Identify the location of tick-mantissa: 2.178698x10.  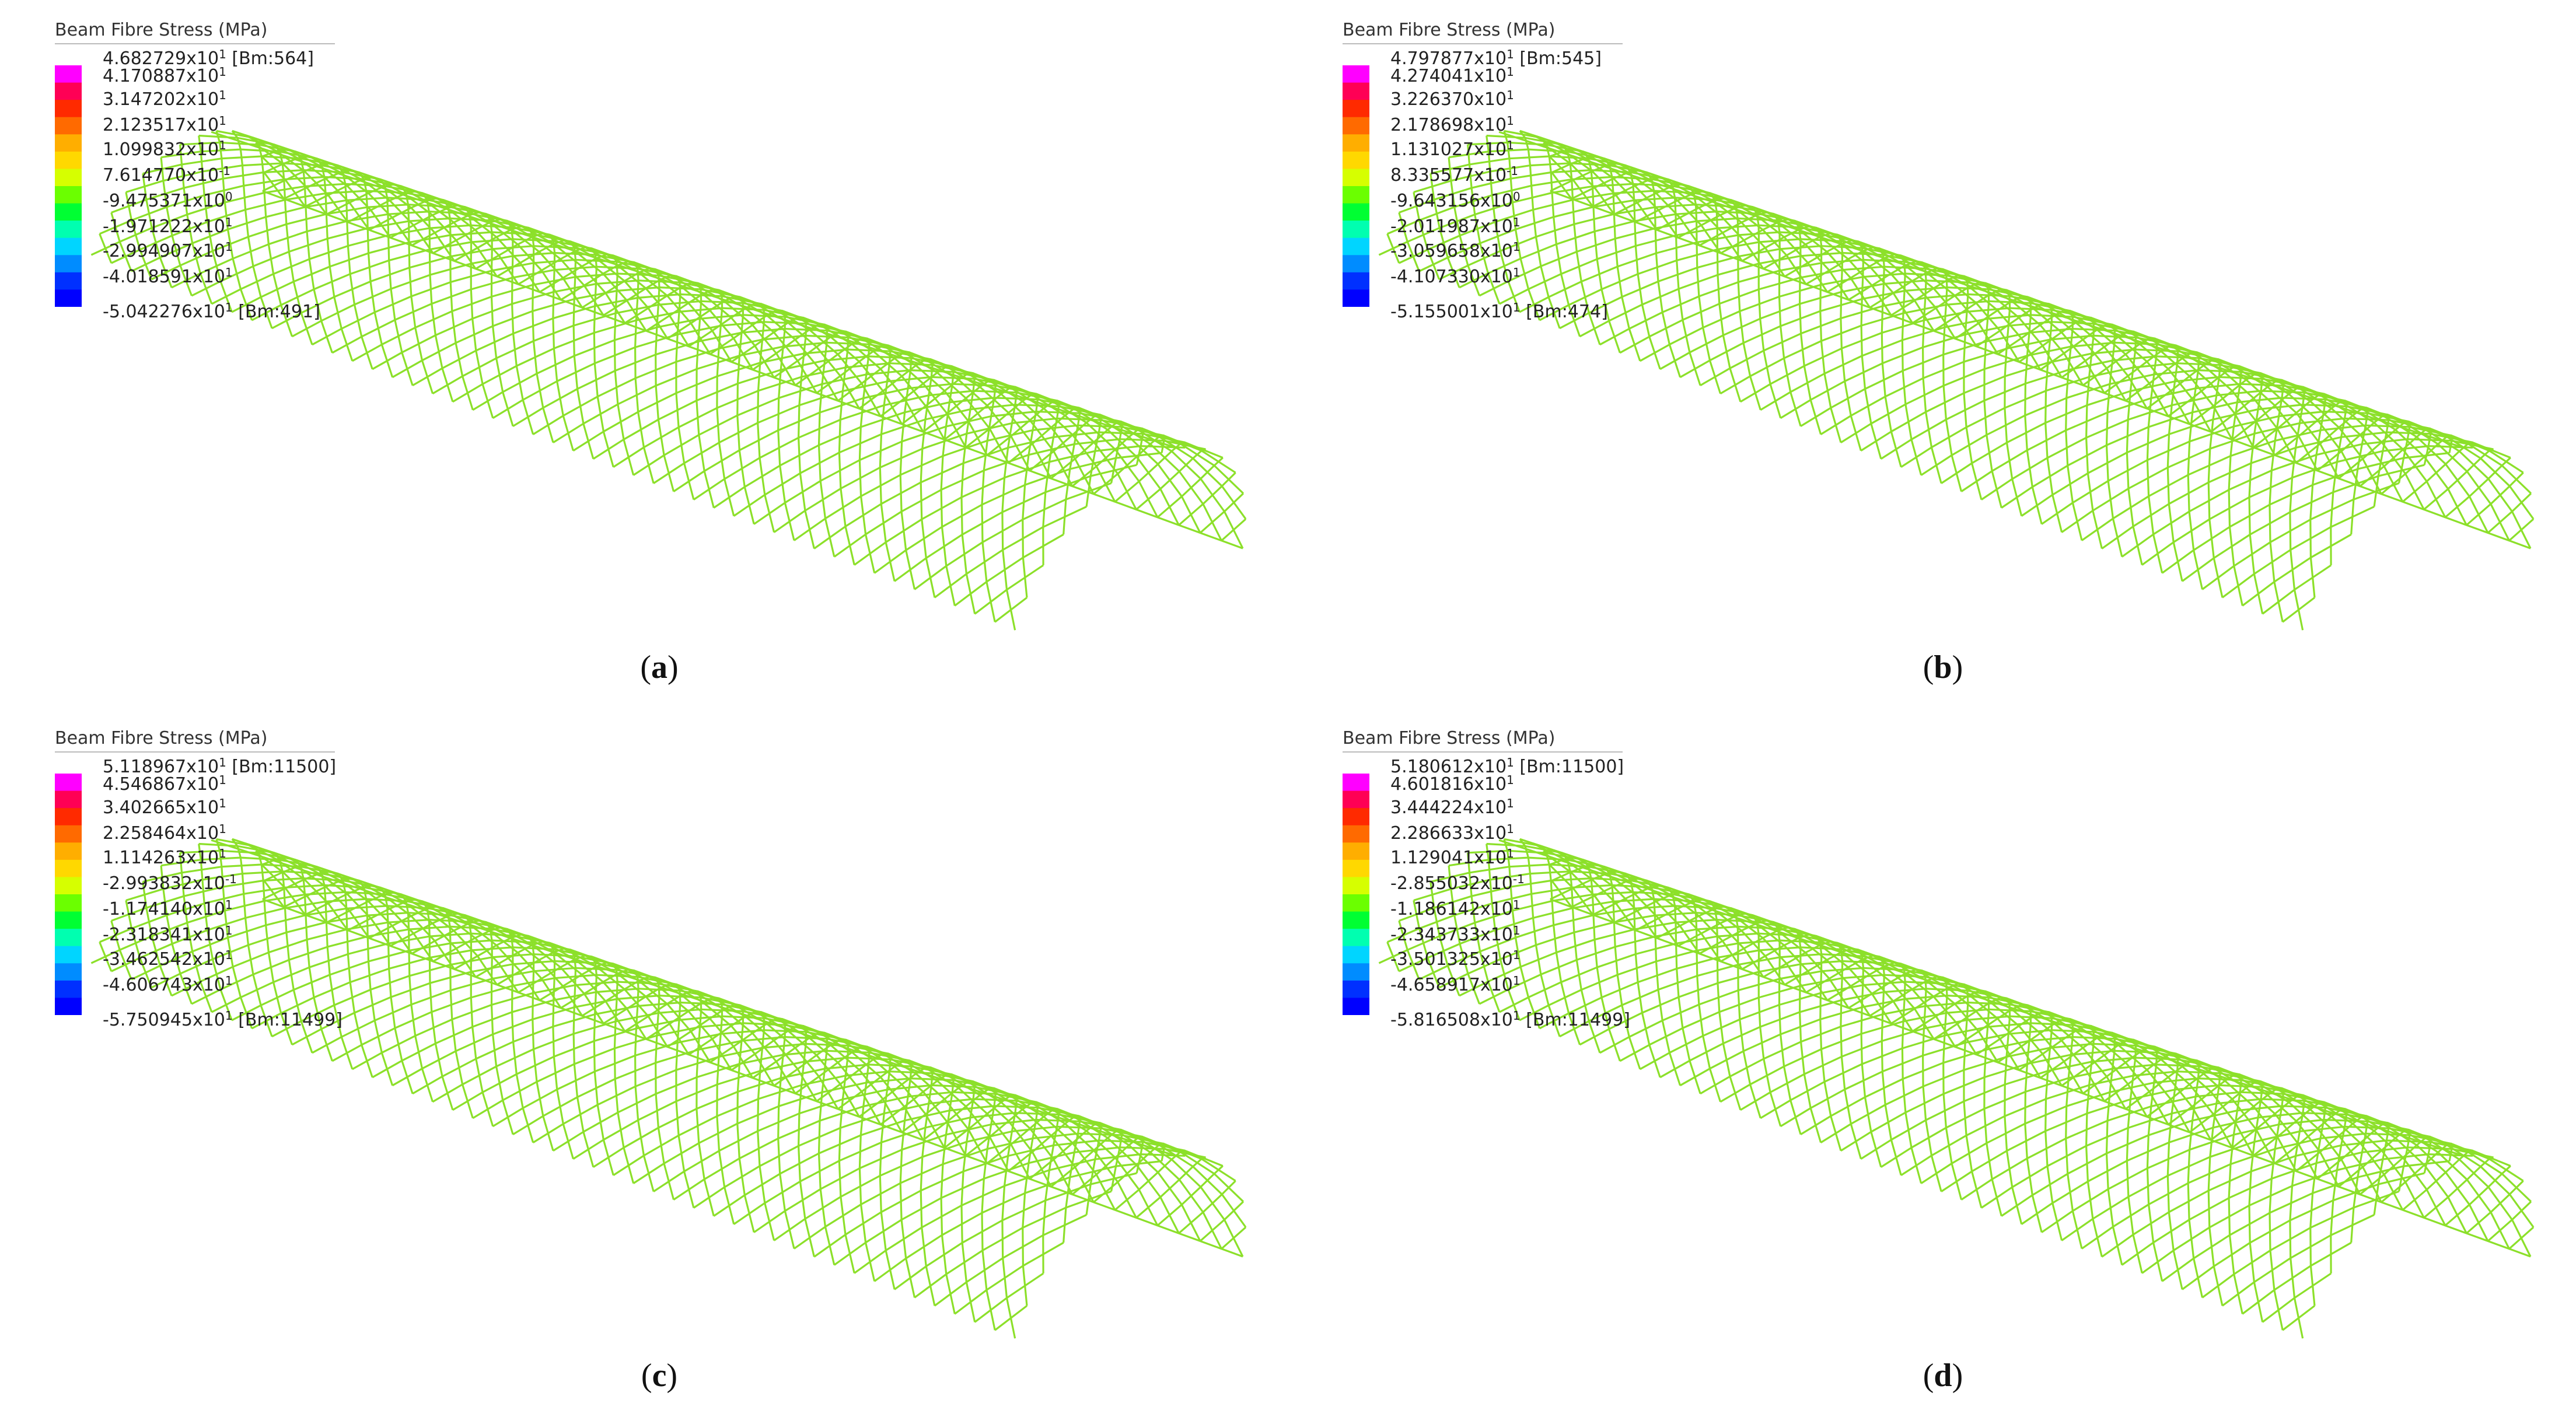
(1448, 125).